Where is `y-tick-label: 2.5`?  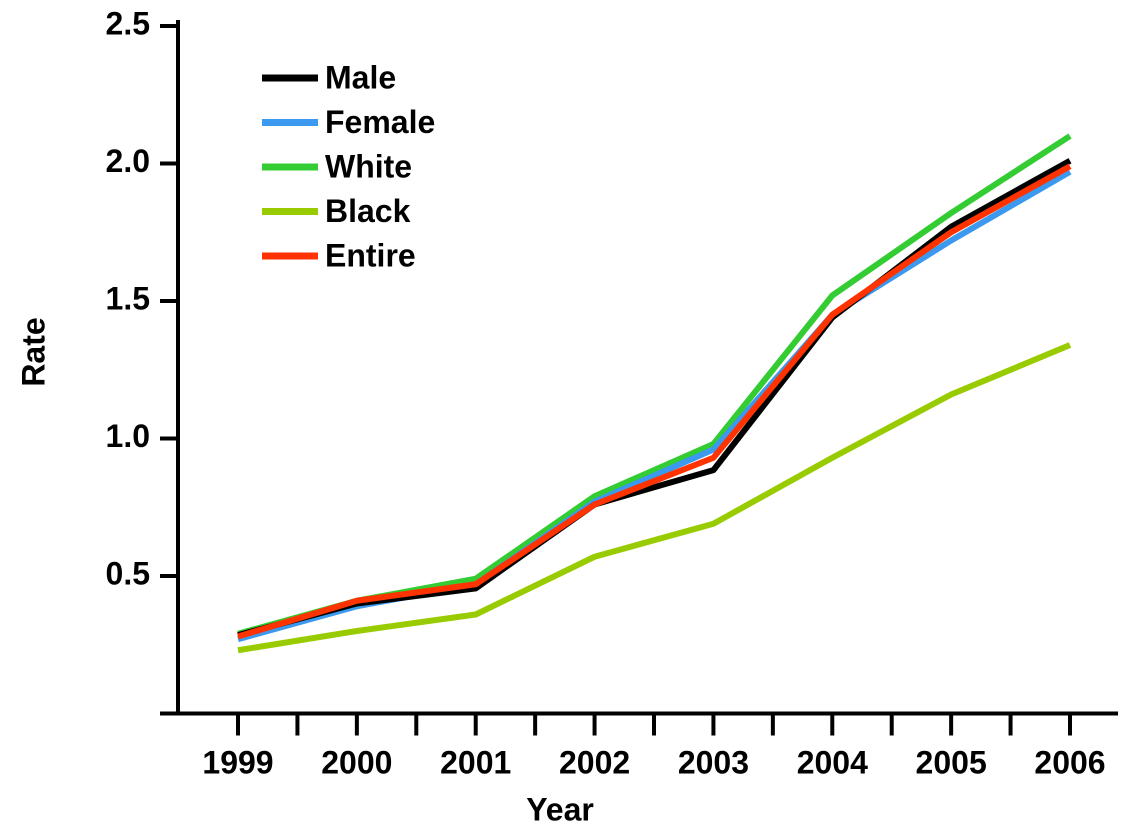
y-tick-label: 2.5 is located at coordinates (128, 23).